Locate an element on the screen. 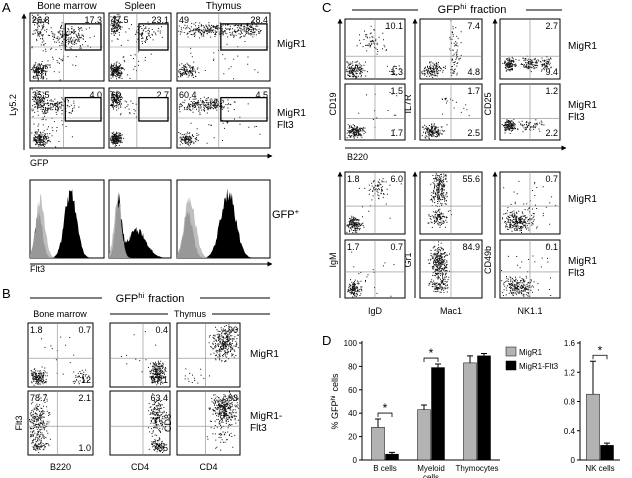 The width and height of the screenshot is (632, 478). y-tick-label: 40 is located at coordinates (352, 413).